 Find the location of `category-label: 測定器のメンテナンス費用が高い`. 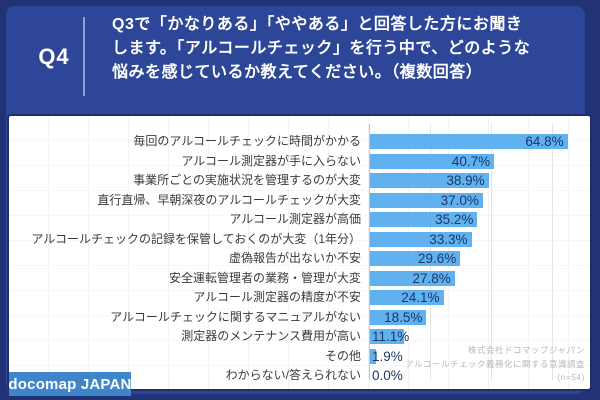

category-label: 測定器のメンテナンス費用が高い is located at coordinates (271, 336).